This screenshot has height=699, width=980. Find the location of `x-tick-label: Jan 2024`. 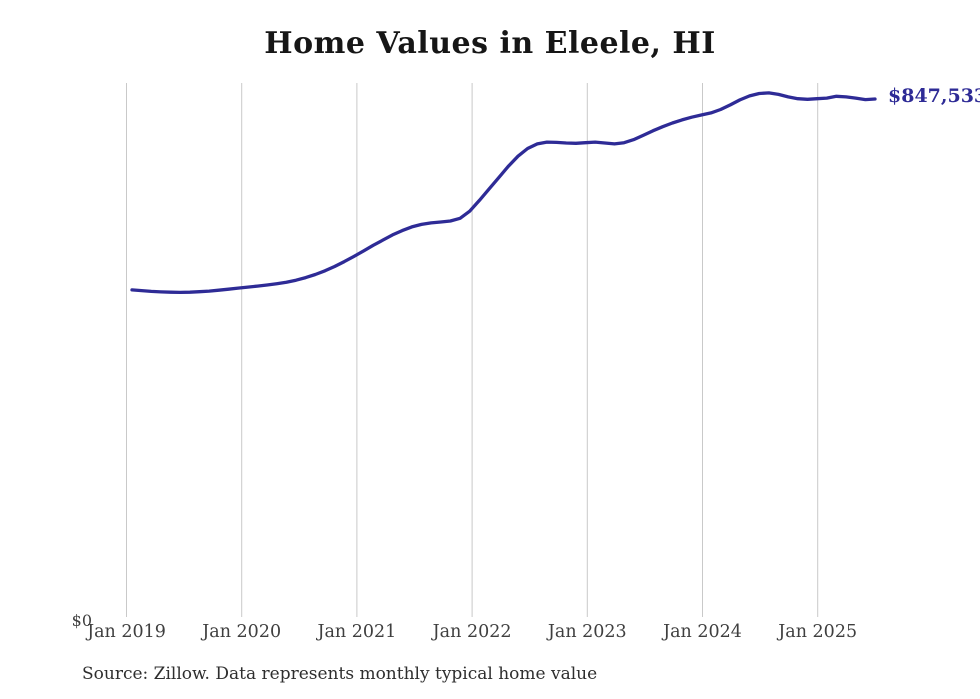

x-tick-label: Jan 2024 is located at coordinates (702, 632).